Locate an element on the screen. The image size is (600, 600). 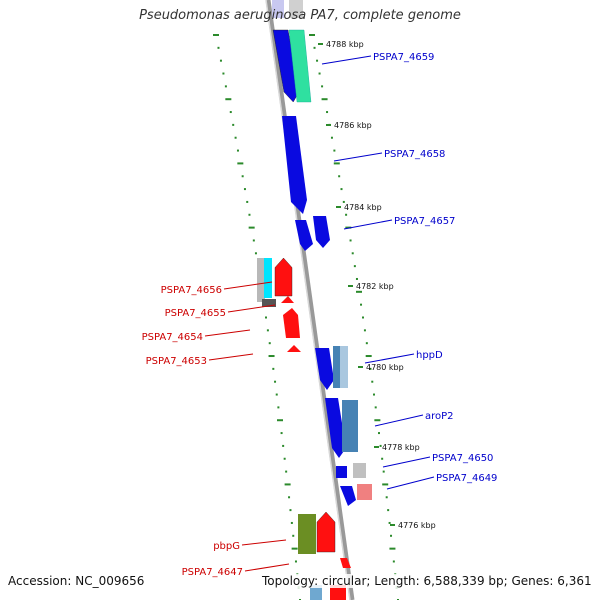
scale-label: 4782 kbp is located at coordinates (375, 286).